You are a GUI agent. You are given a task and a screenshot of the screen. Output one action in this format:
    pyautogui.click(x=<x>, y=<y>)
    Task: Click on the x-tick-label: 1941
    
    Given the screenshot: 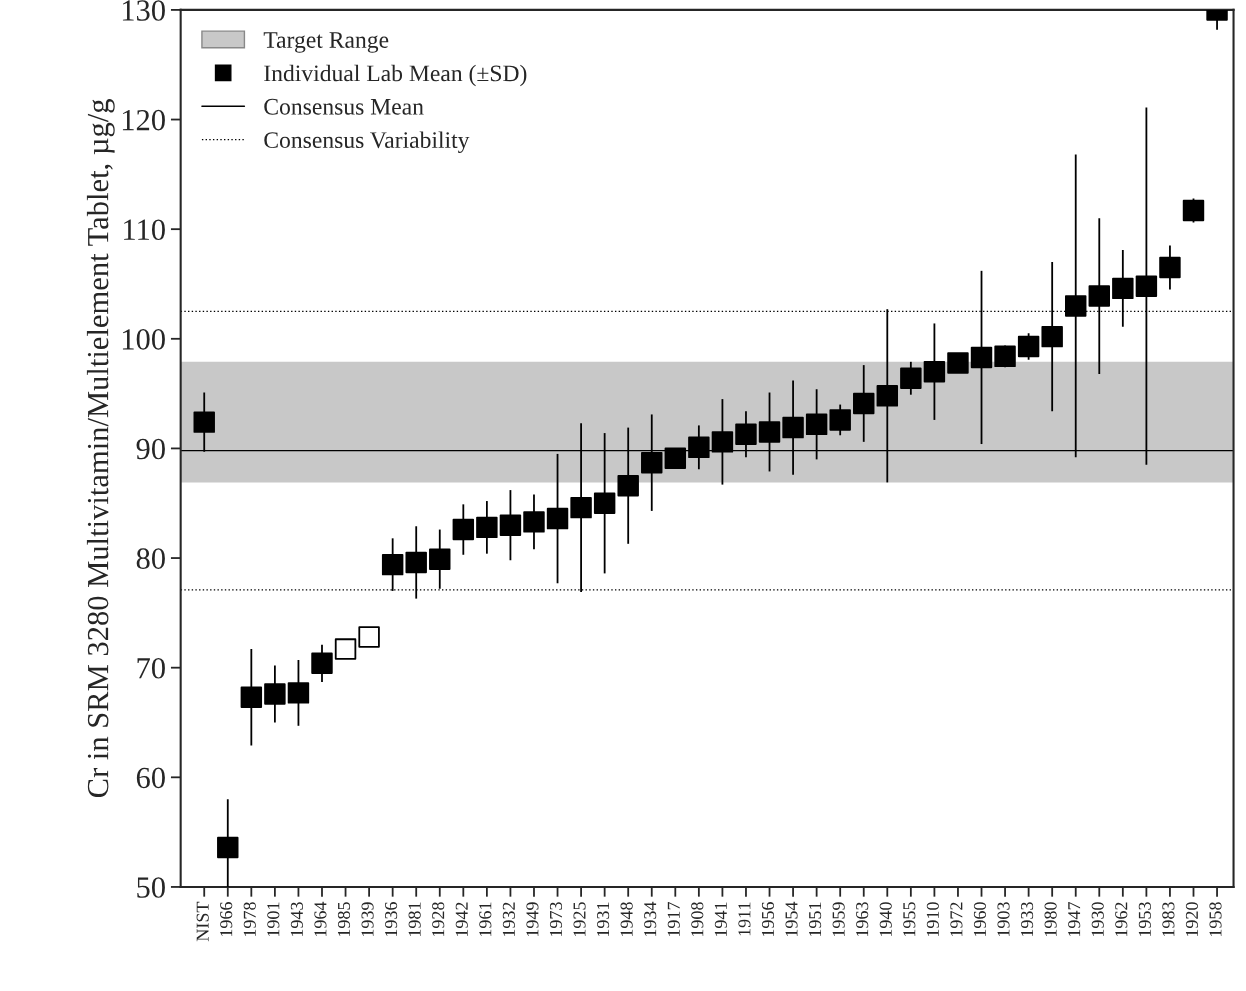 What is the action you would take?
    pyautogui.click(x=720, y=919)
    